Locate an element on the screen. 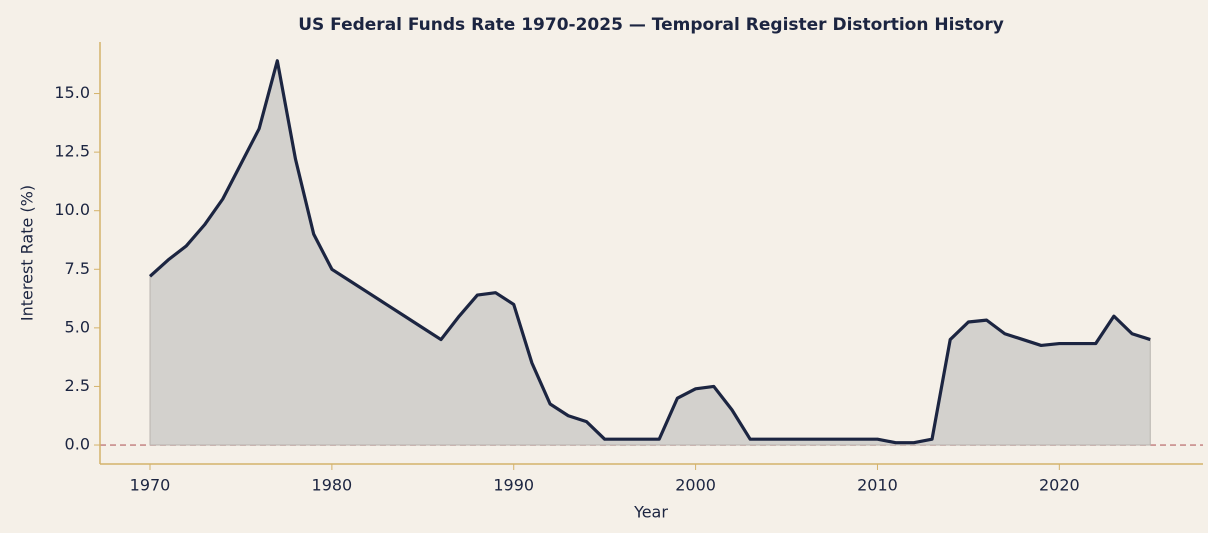  x-tick-label: 2000 is located at coordinates (695, 485).